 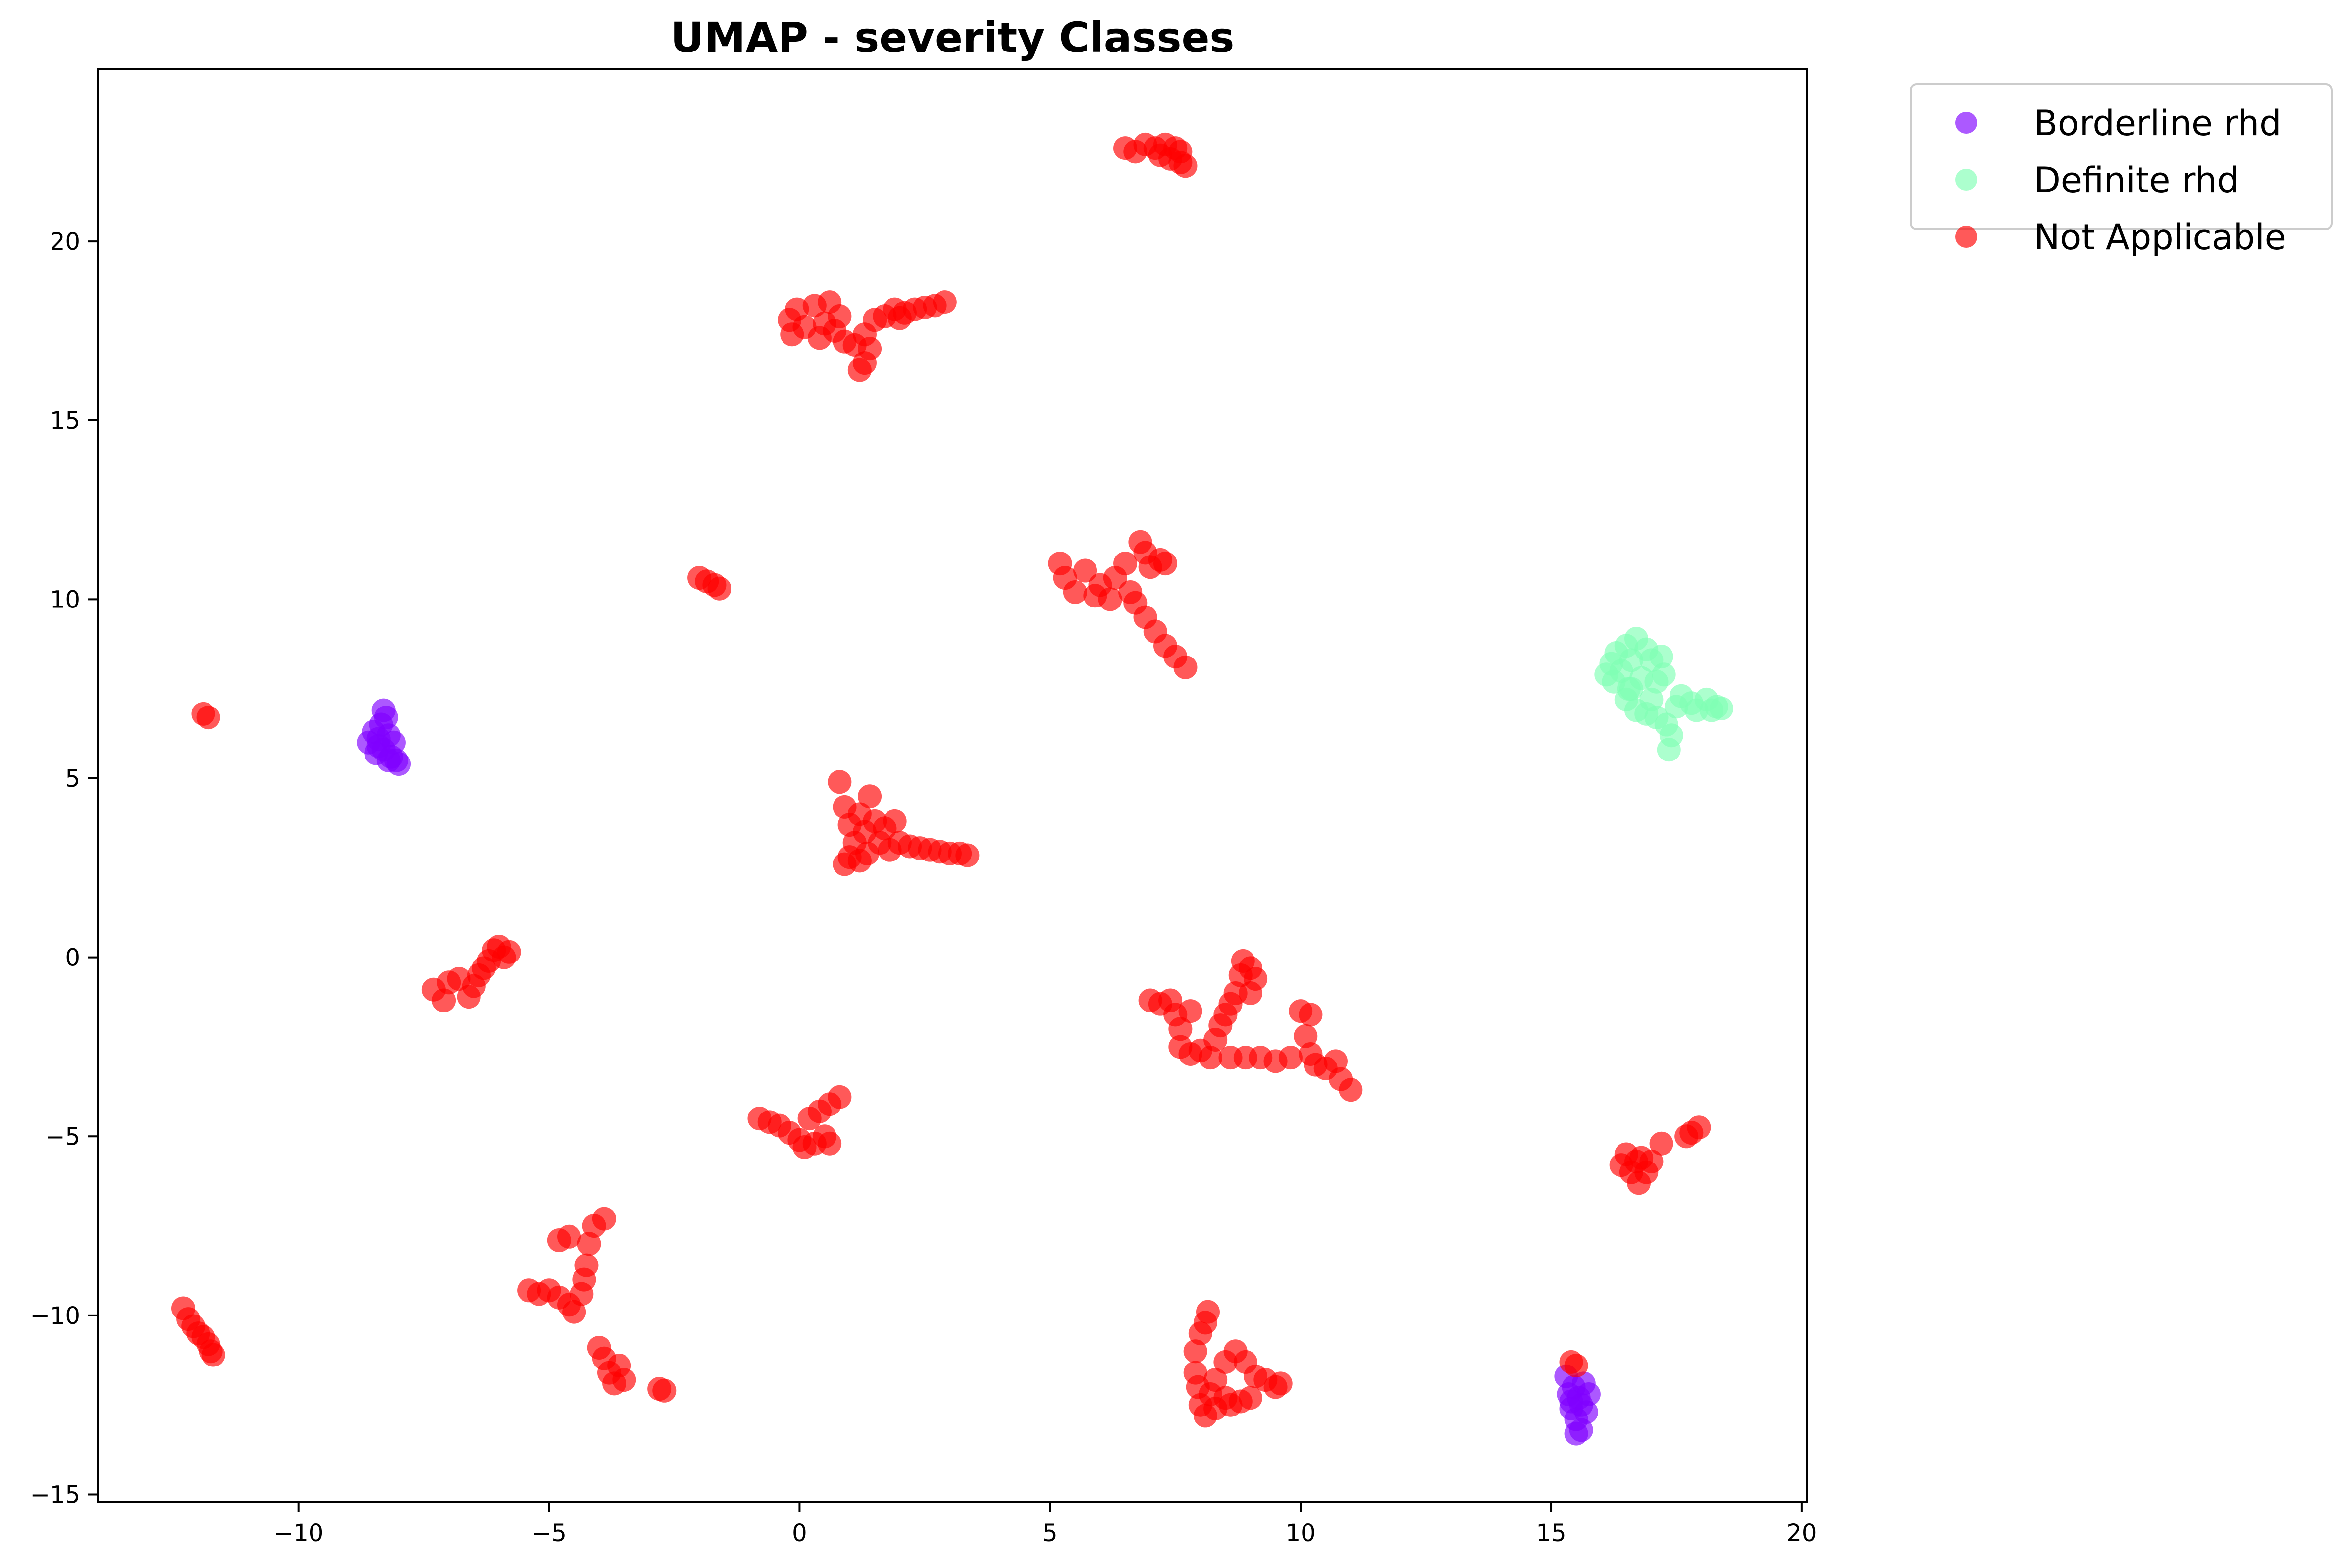 I want to click on y-axis: −15 −10 −5 0 5 10 15 20, so click(x=64, y=868).